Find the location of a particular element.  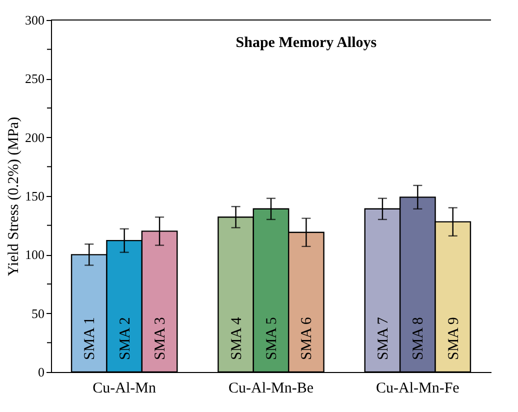

y-tick-label: 200 is located at coordinates (34, 137).